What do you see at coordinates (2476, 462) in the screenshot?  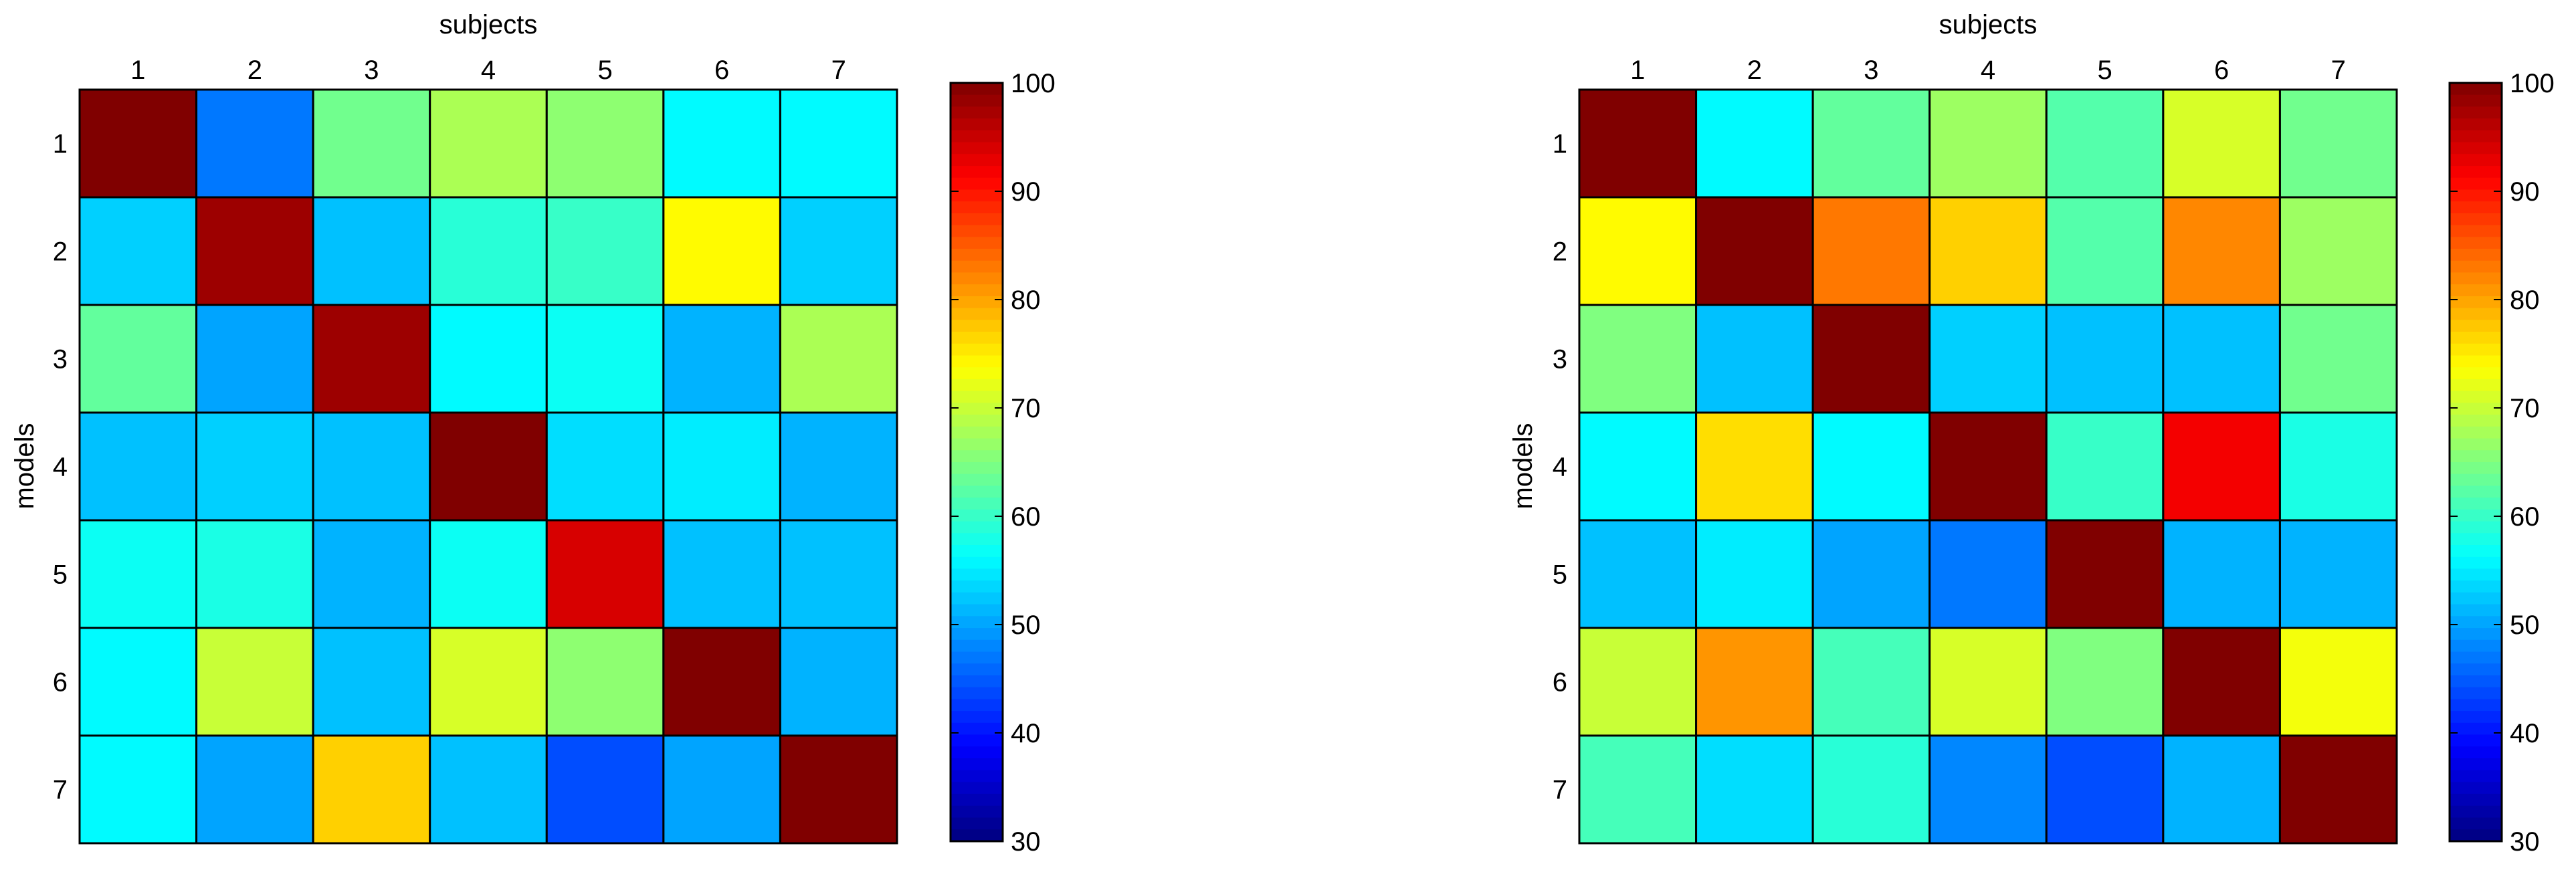 I see `colorbar-strip-right` at bounding box center [2476, 462].